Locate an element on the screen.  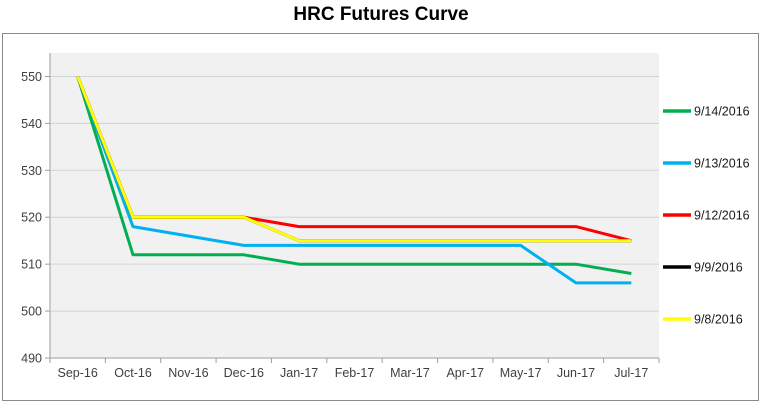
legend-label: 9/9/2016 is located at coordinates (718, 268).